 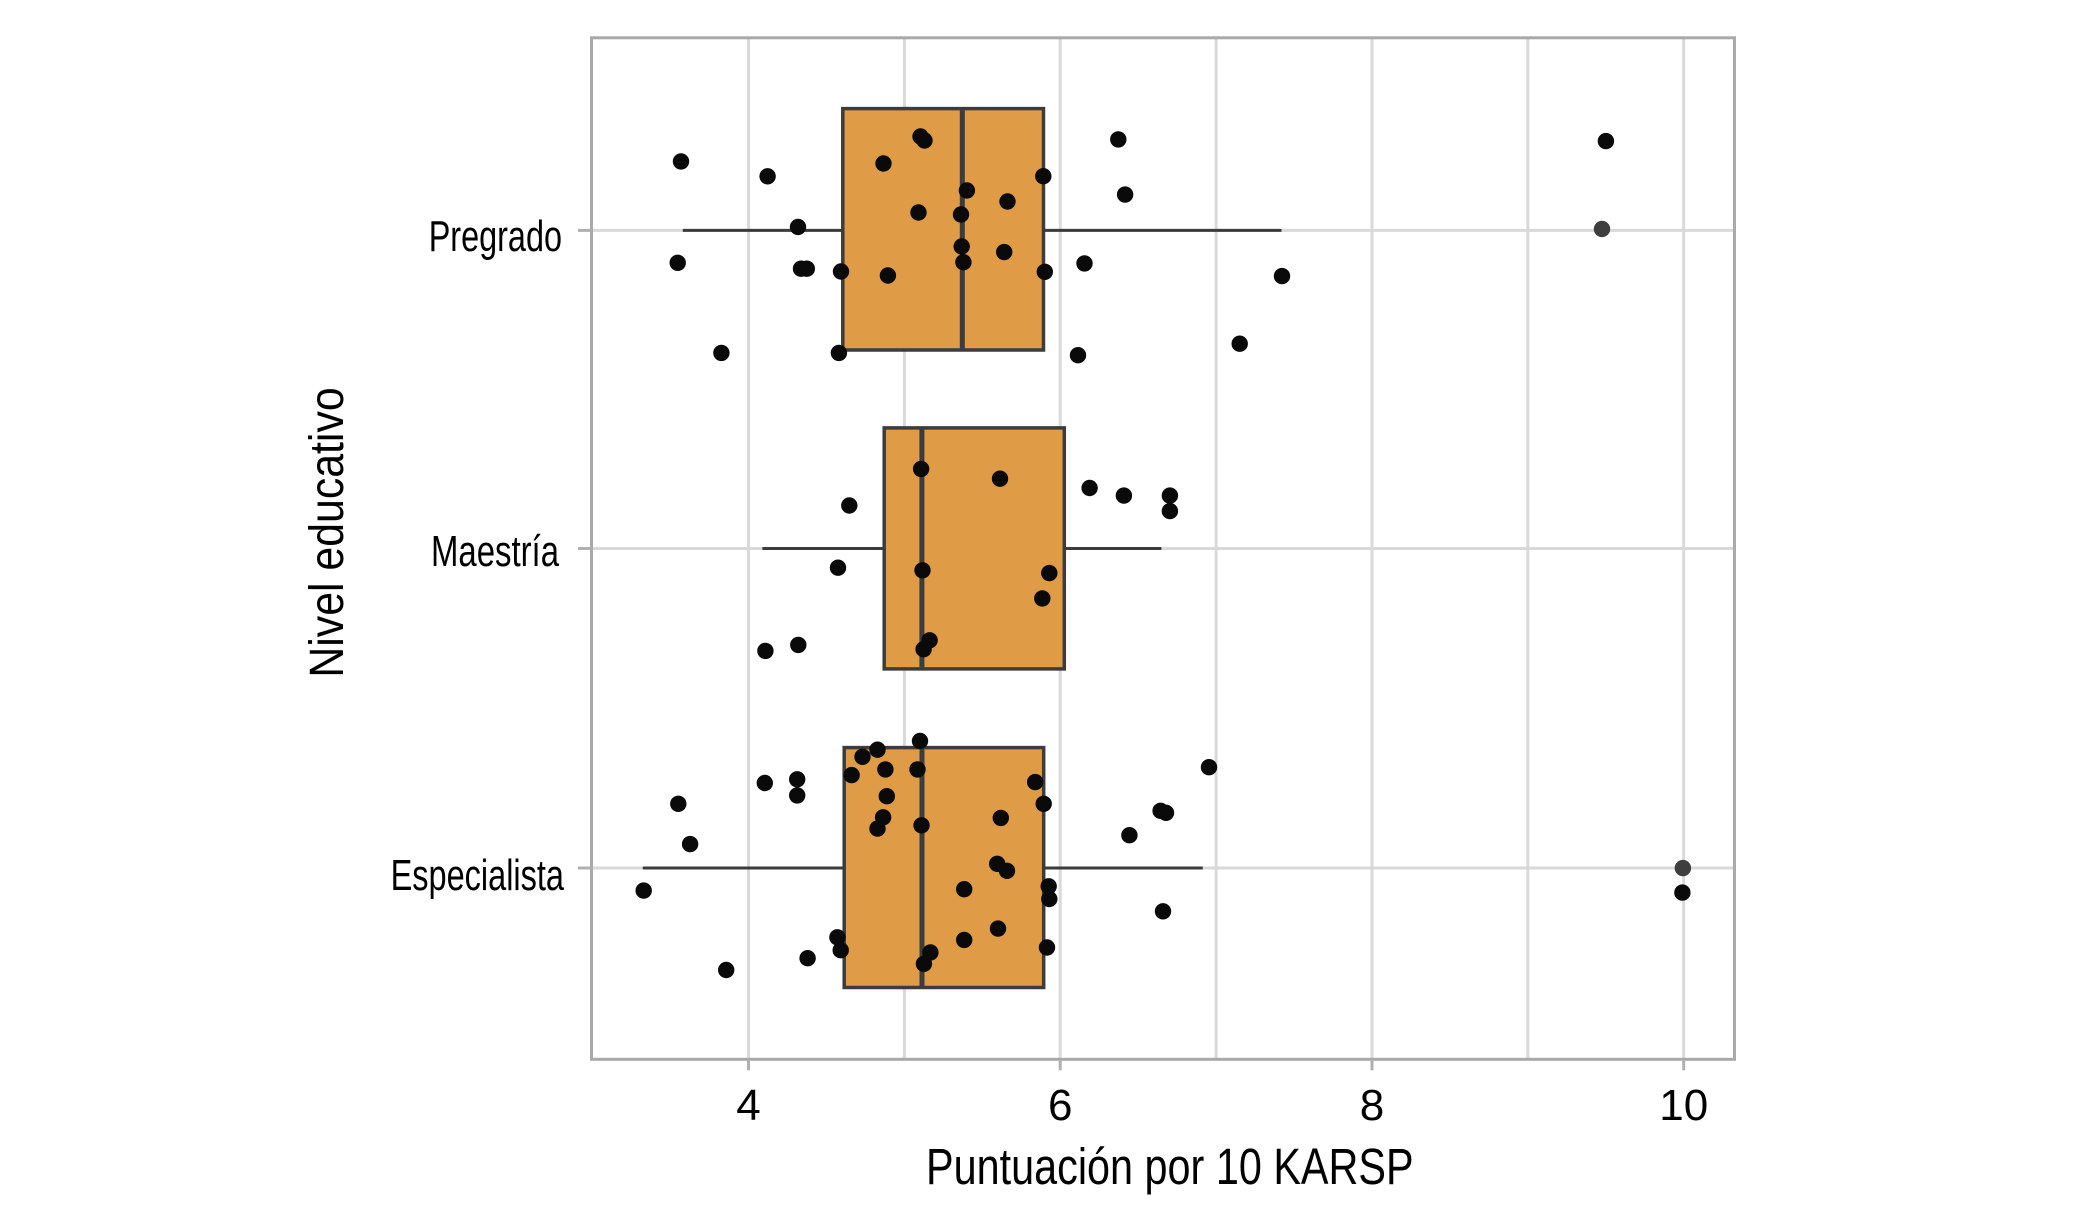 I want to click on svg-text: 10, so click(x=1683, y=1105).